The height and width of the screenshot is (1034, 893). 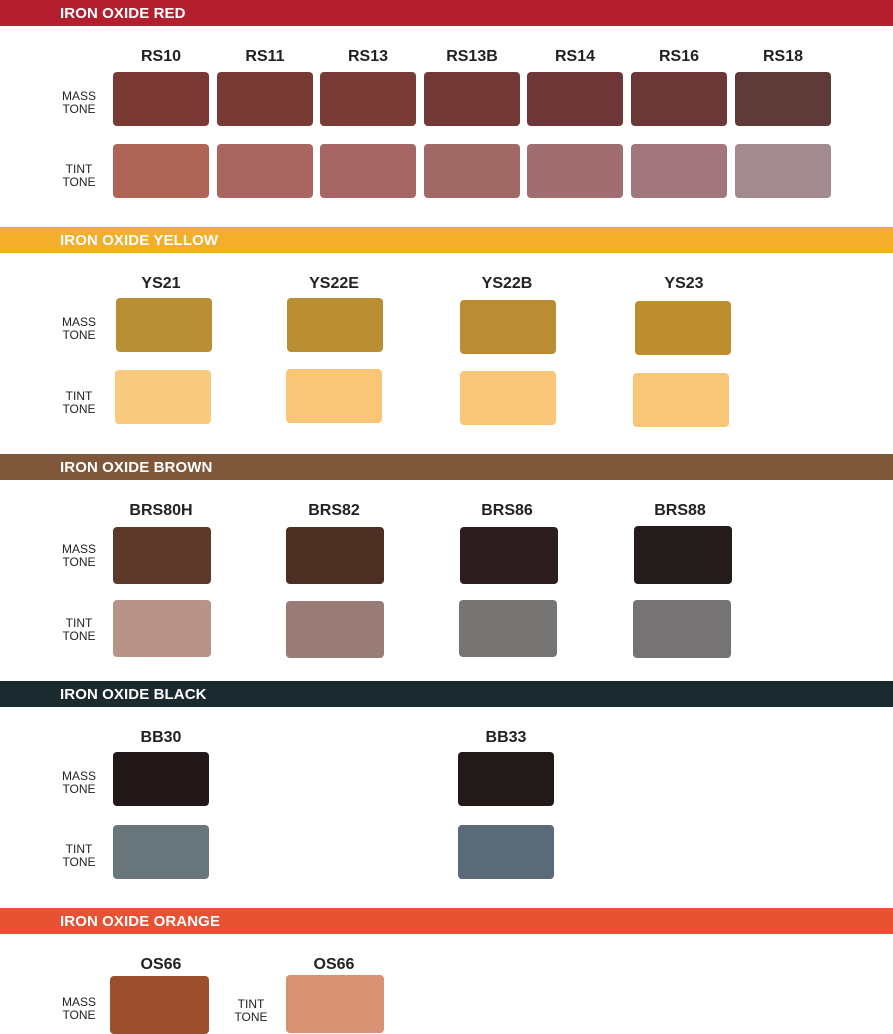 I want to click on section-band-yellow: IRON OXIDE YELLOW, so click(x=446, y=240).